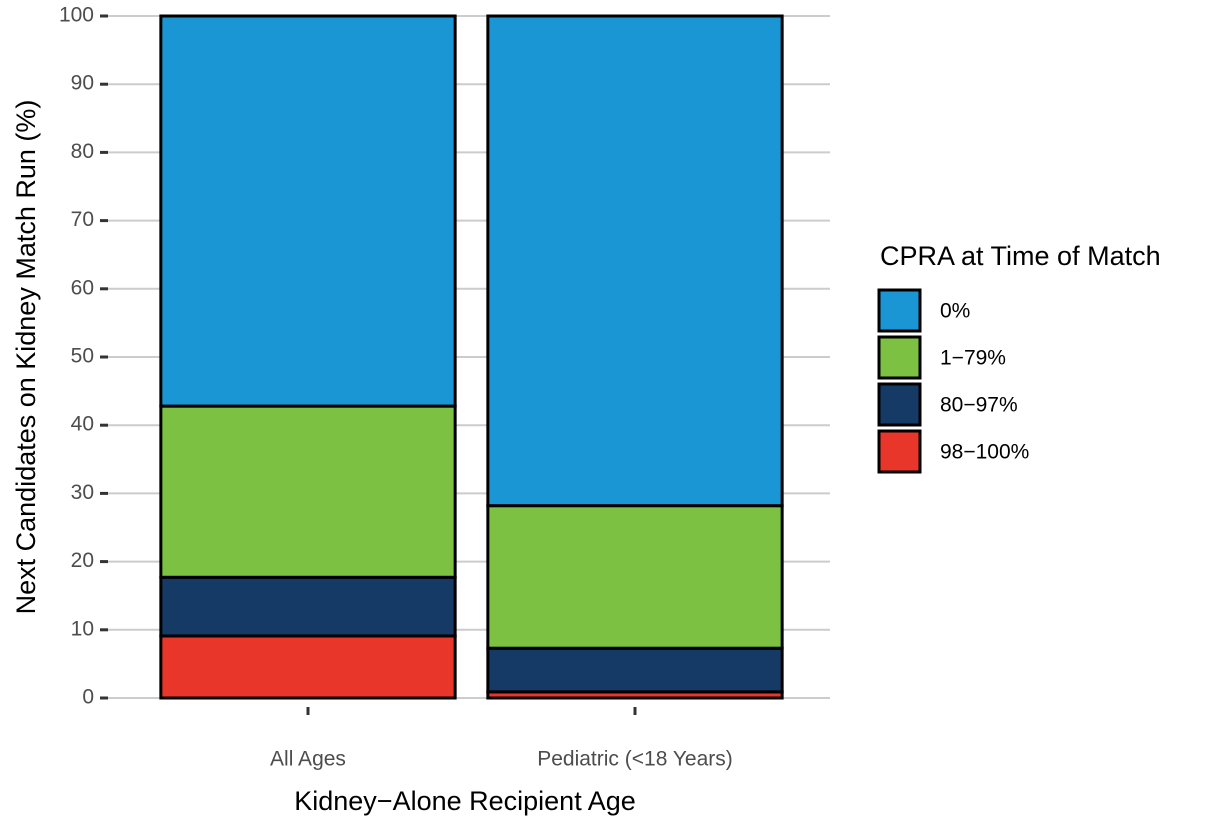 Image resolution: width=1228 pixels, height=821 pixels. Describe the element at coordinates (82, 356) in the screenshot. I see `y-tick-label: 50` at that location.